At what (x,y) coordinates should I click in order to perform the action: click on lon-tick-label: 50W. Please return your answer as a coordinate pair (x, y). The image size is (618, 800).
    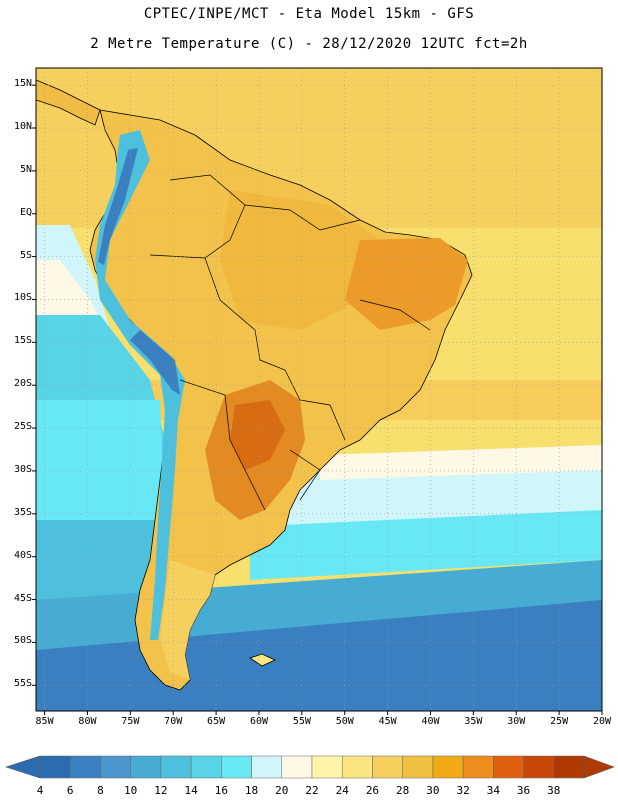
    Looking at the image, I should click on (344, 721).